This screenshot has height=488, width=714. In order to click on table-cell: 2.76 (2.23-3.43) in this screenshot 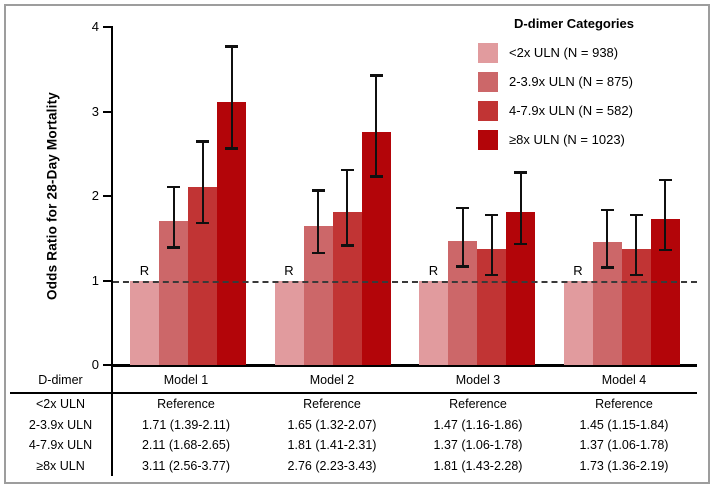, I will do `click(332, 465)`.